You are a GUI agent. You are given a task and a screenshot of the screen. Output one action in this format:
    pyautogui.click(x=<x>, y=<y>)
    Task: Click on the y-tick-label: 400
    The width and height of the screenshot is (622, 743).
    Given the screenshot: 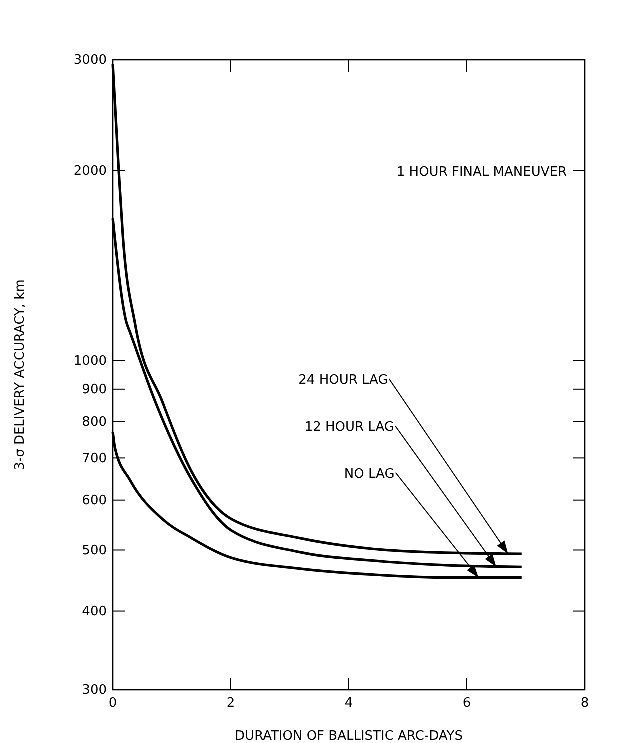 What is the action you would take?
    pyautogui.click(x=94, y=612)
    